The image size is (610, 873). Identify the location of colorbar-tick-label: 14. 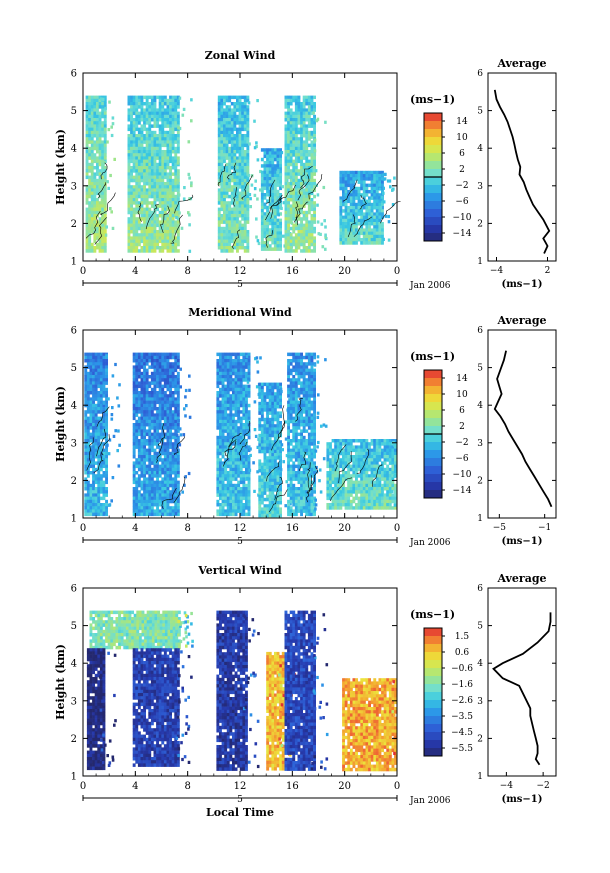
(462, 122).